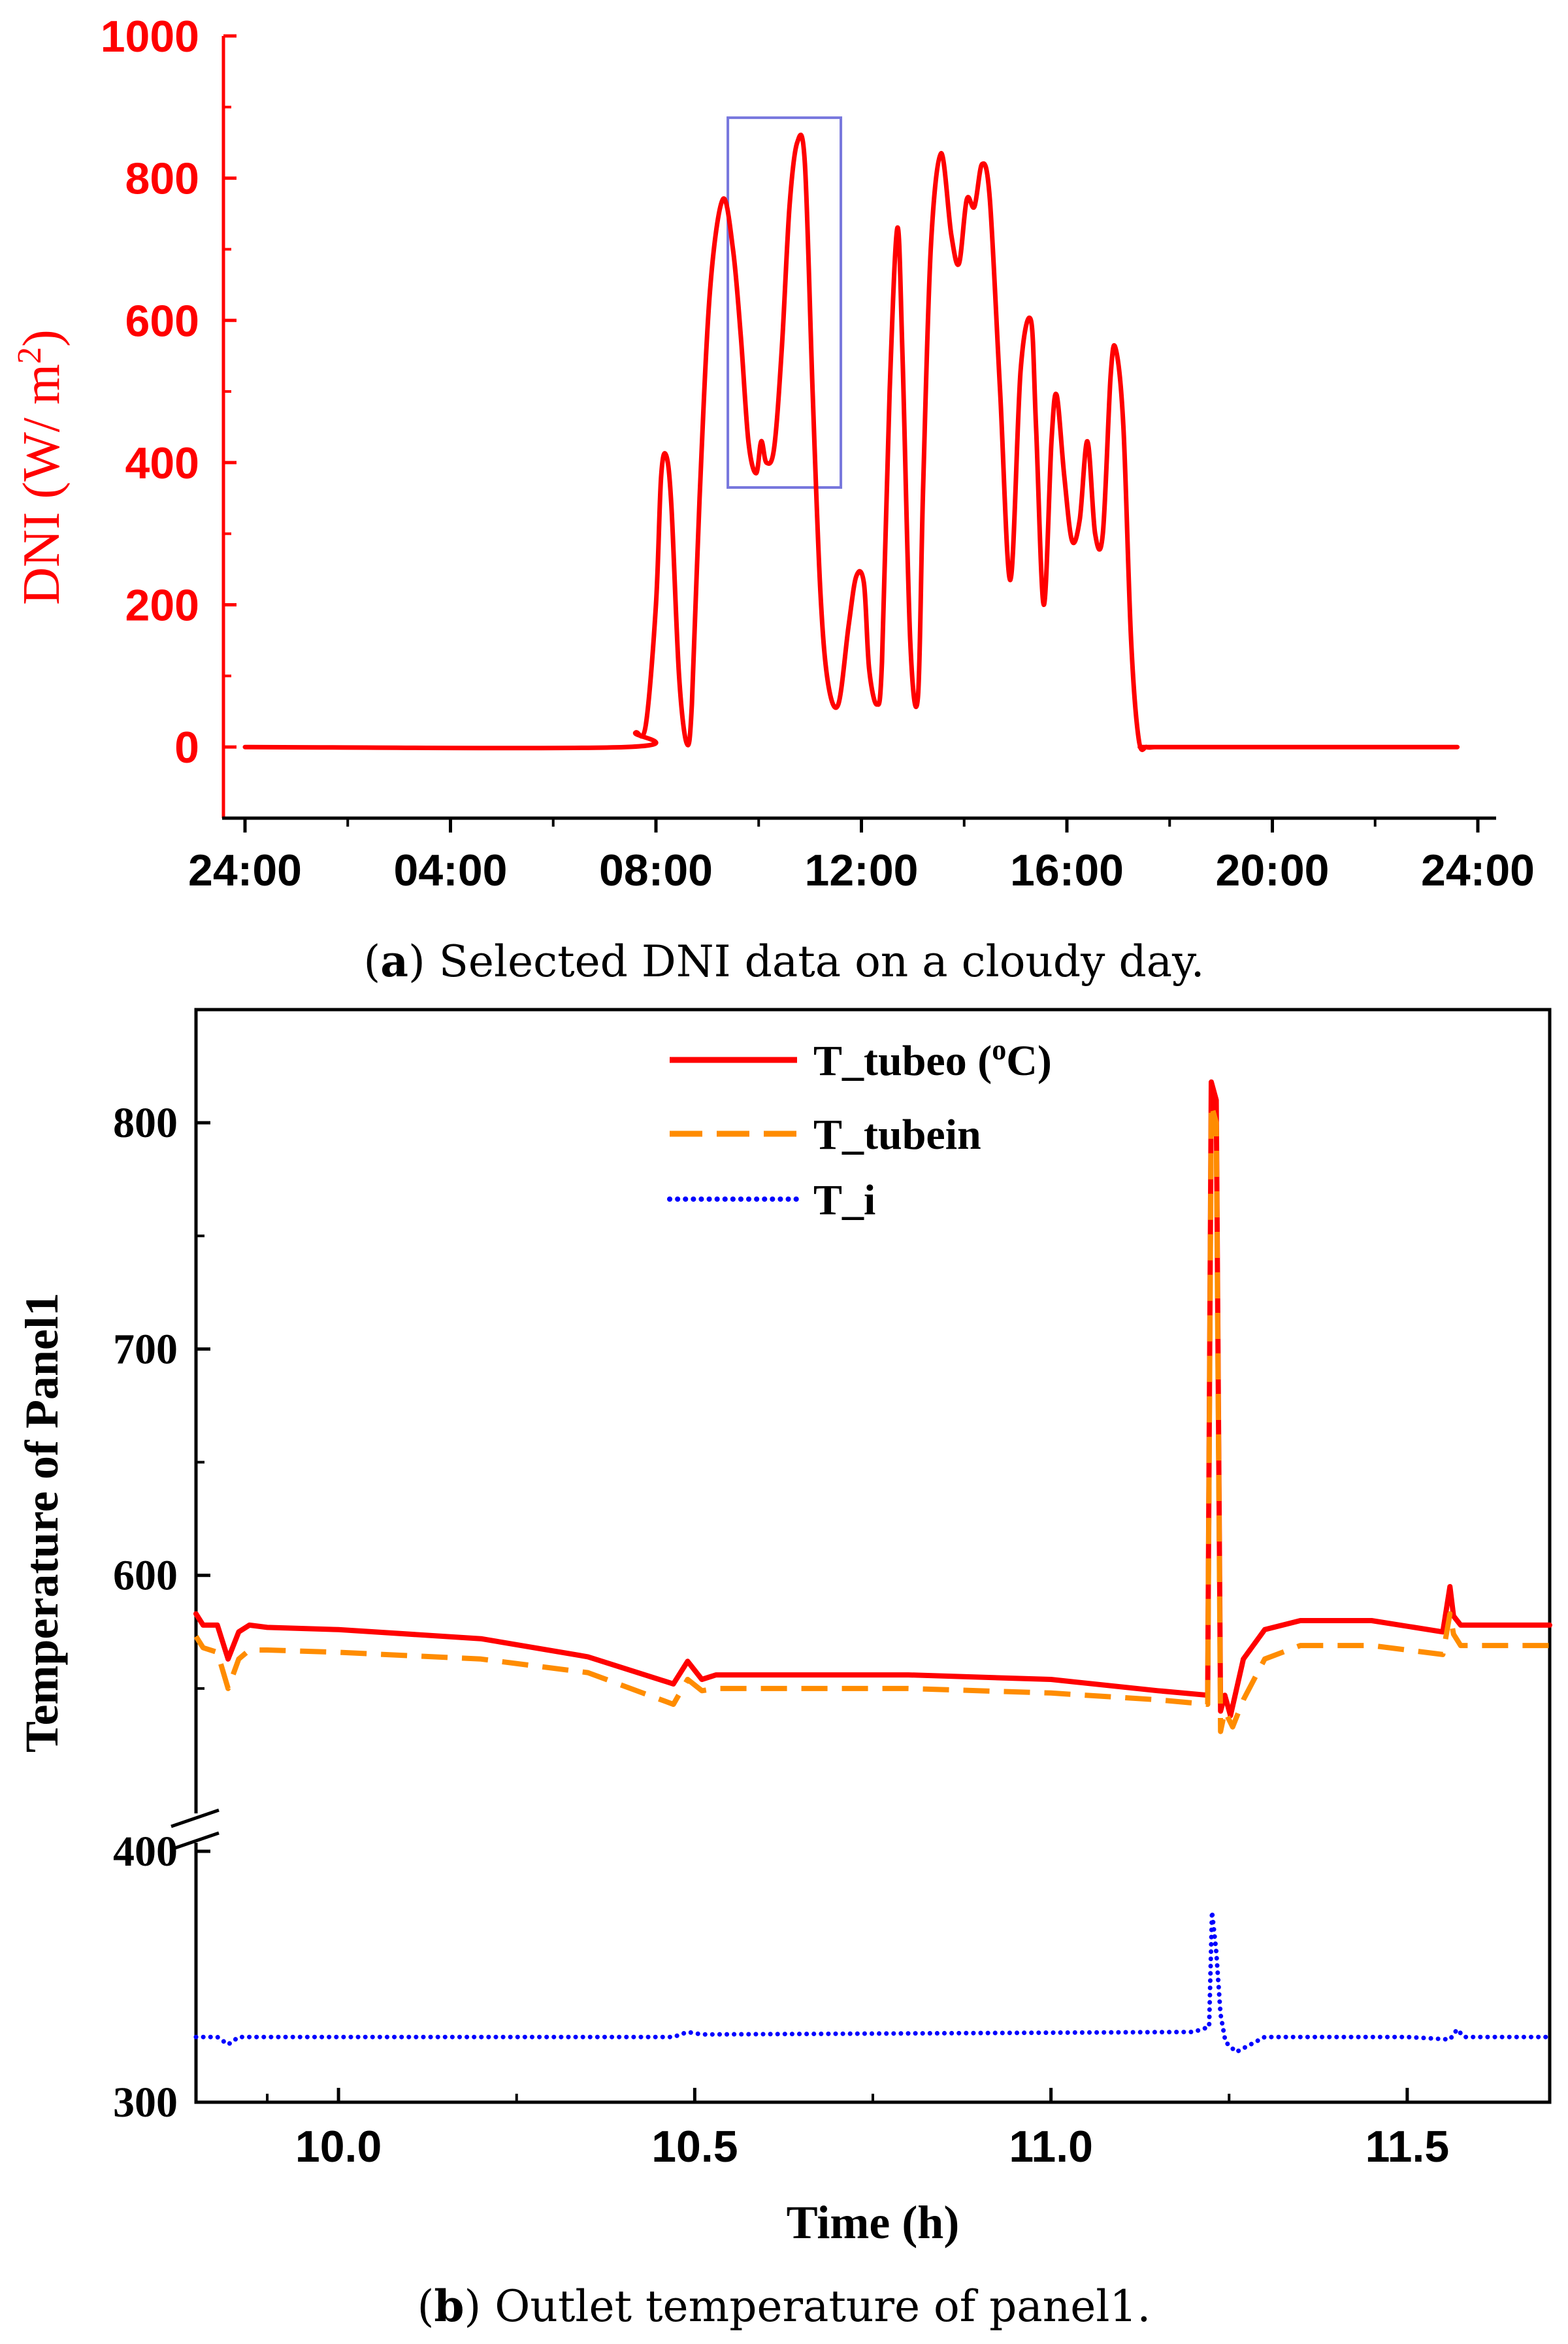 The height and width of the screenshot is (2344, 1568). I want to click on chart-b-x-tick-label: 11.0, so click(1051, 2146).